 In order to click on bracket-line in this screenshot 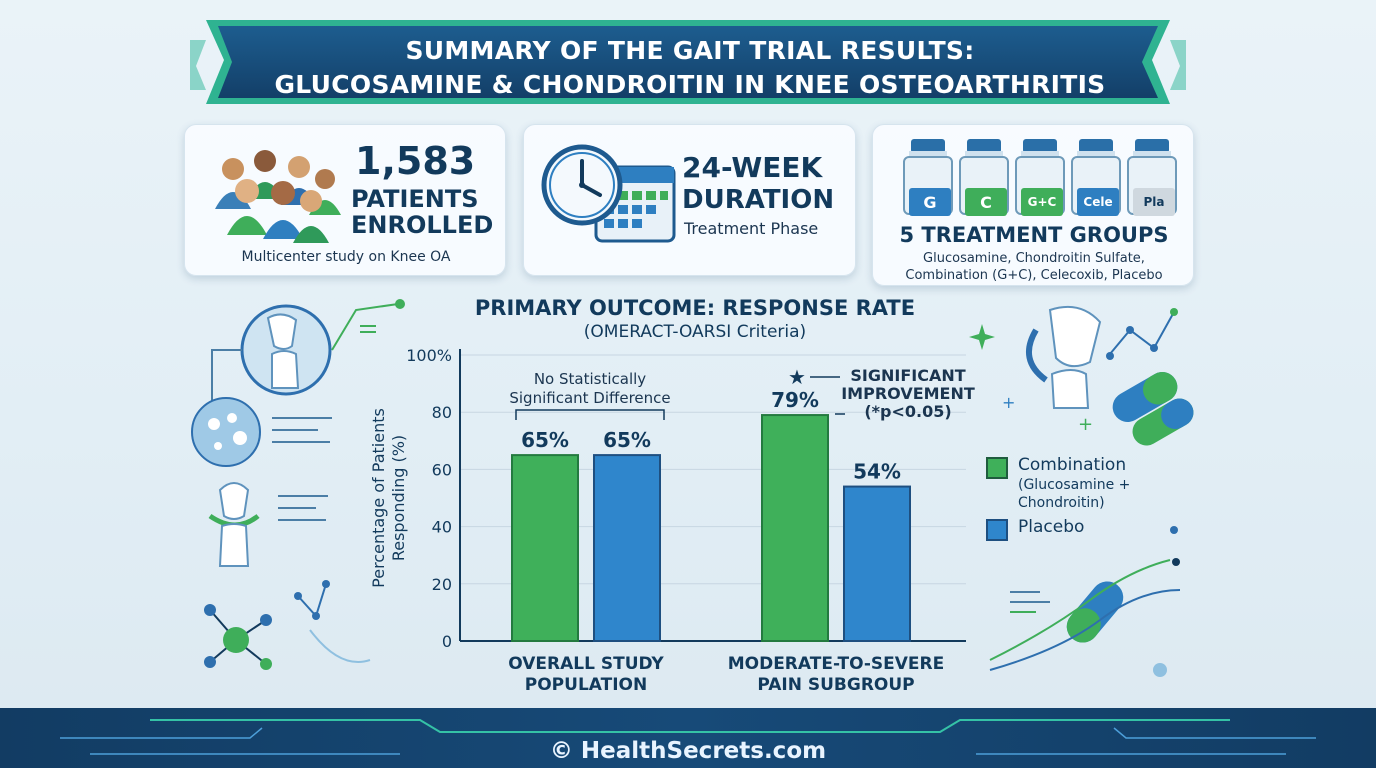, I will do `click(590, 414)`.